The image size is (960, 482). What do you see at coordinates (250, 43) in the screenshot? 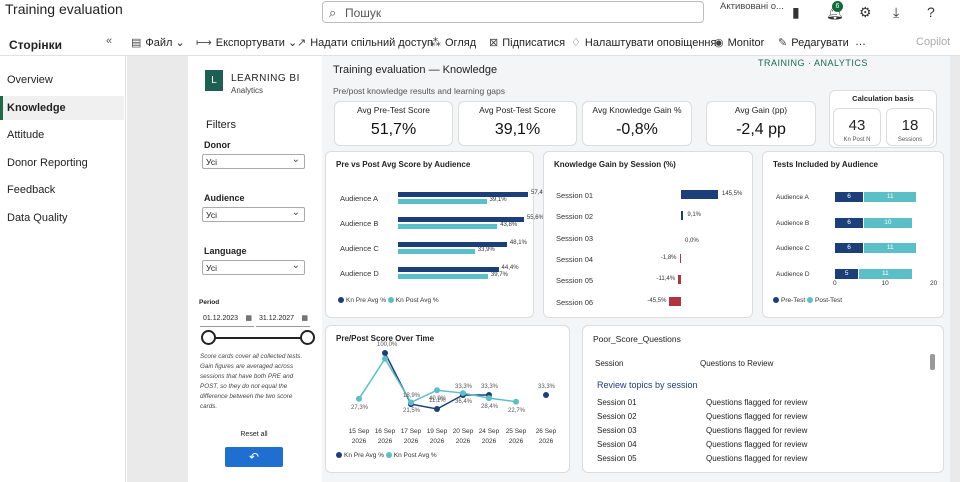
I see `toolbar-item-label: Експортувати` at bounding box center [250, 43].